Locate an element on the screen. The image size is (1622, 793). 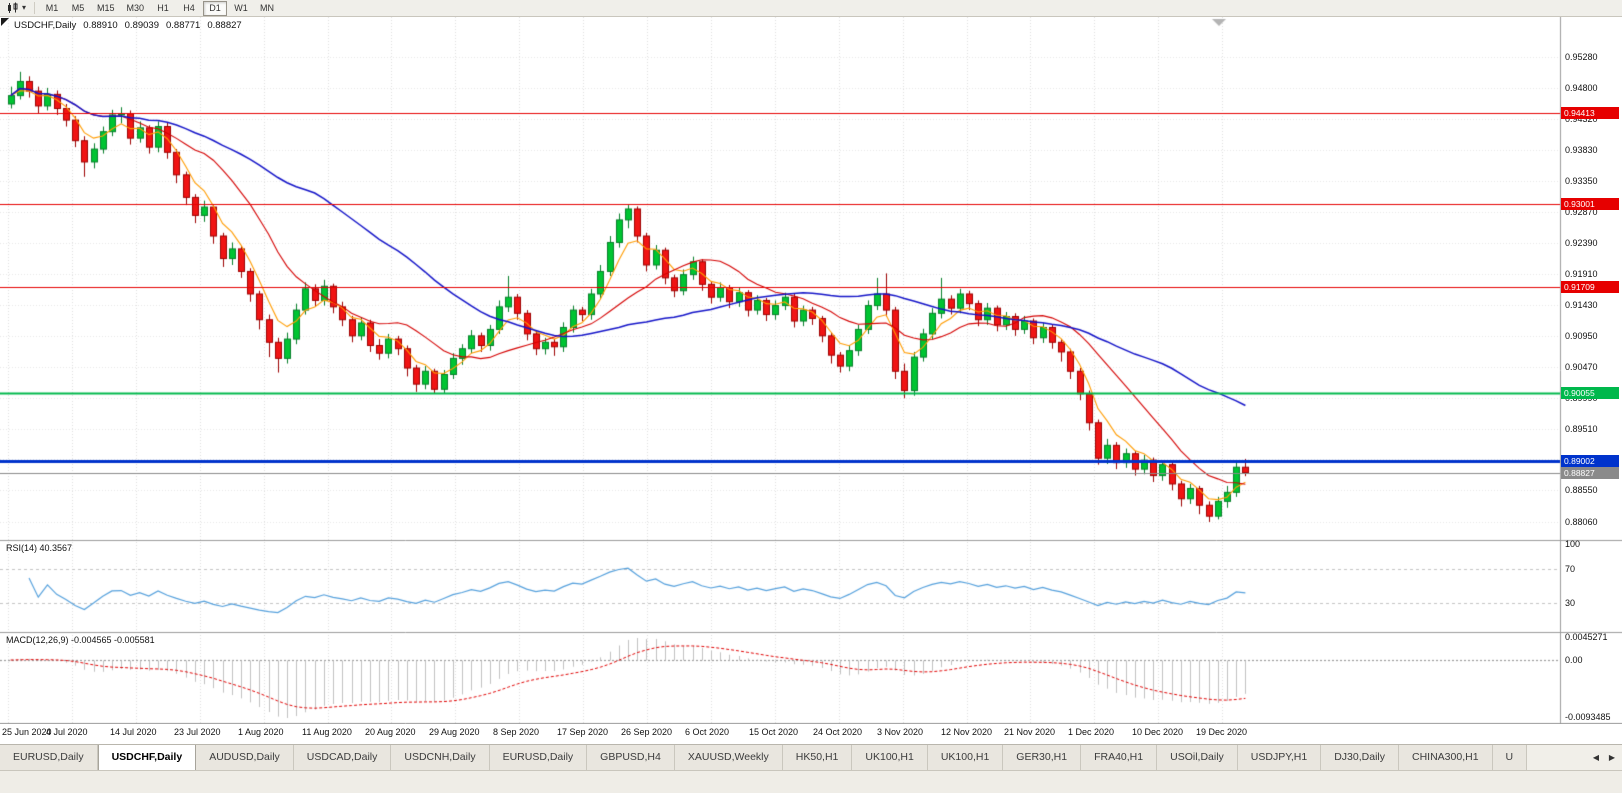
price-axis-label: 0.93350 is located at coordinates (1581, 181).